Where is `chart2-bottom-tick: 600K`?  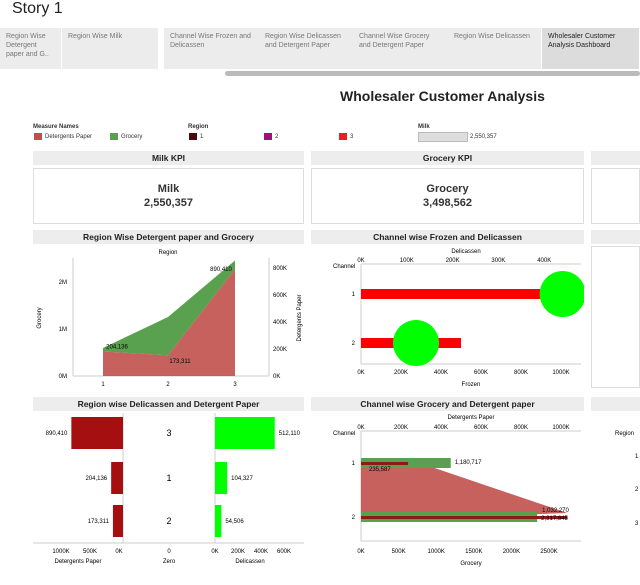 chart2-bottom-tick: 600K is located at coordinates (481, 373).